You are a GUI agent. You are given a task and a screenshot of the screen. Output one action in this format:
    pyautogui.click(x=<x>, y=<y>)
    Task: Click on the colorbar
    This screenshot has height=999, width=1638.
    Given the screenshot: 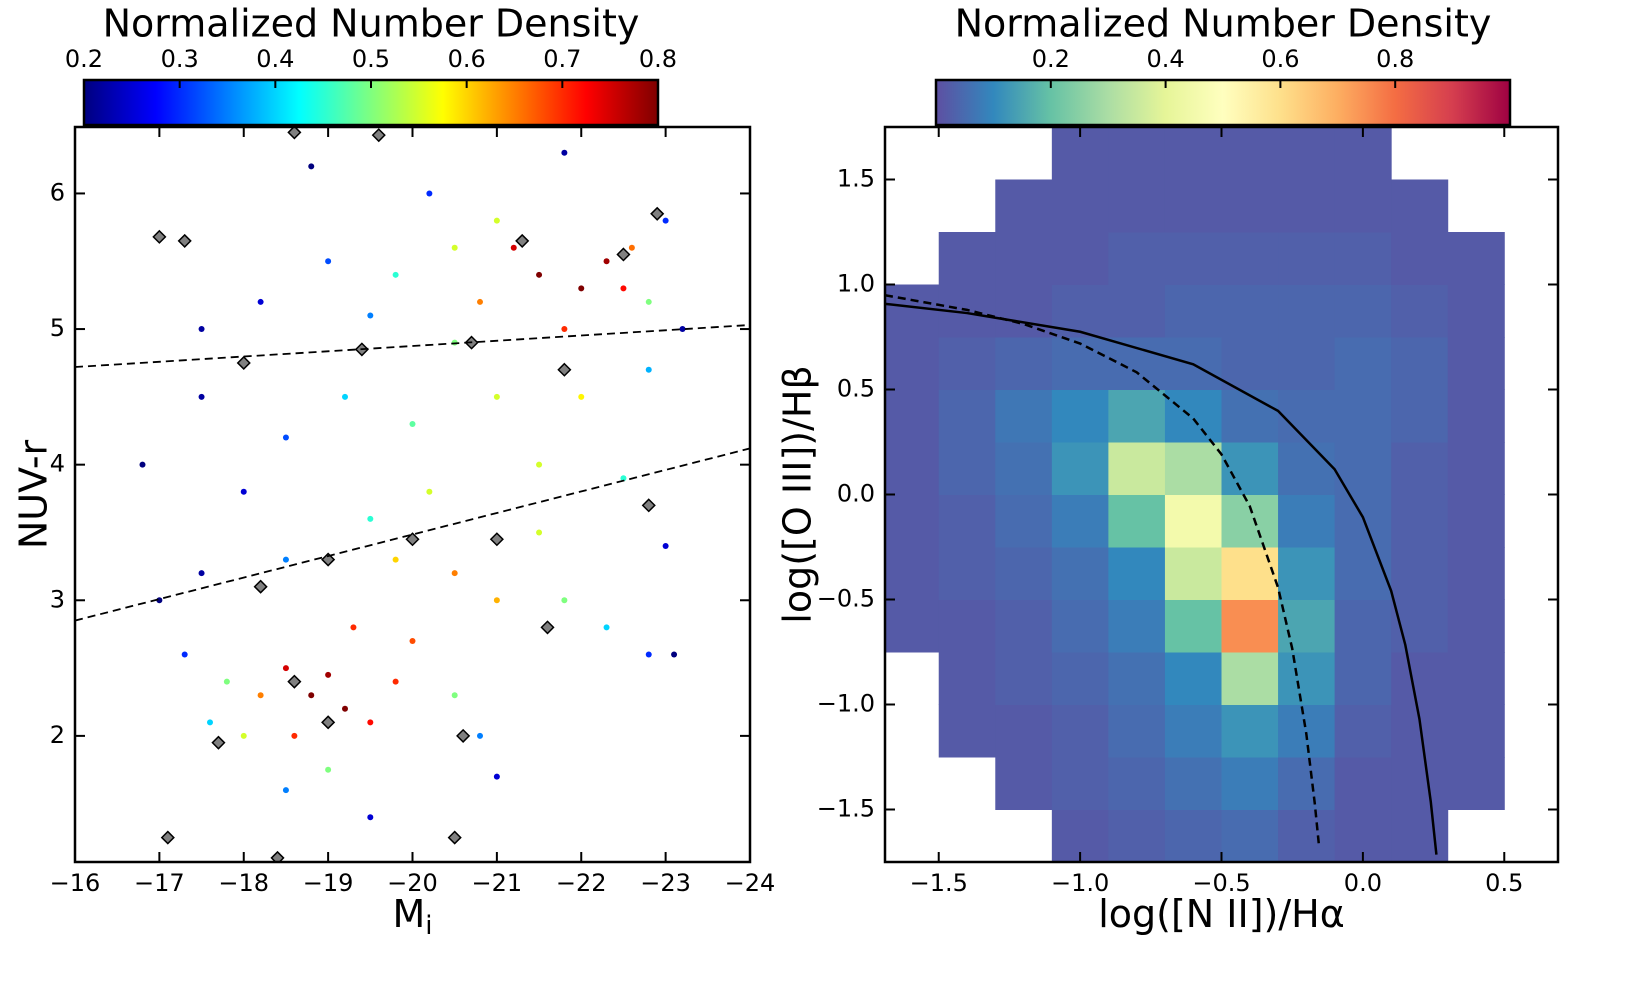 What is the action you would take?
    pyautogui.click(x=1223, y=102)
    